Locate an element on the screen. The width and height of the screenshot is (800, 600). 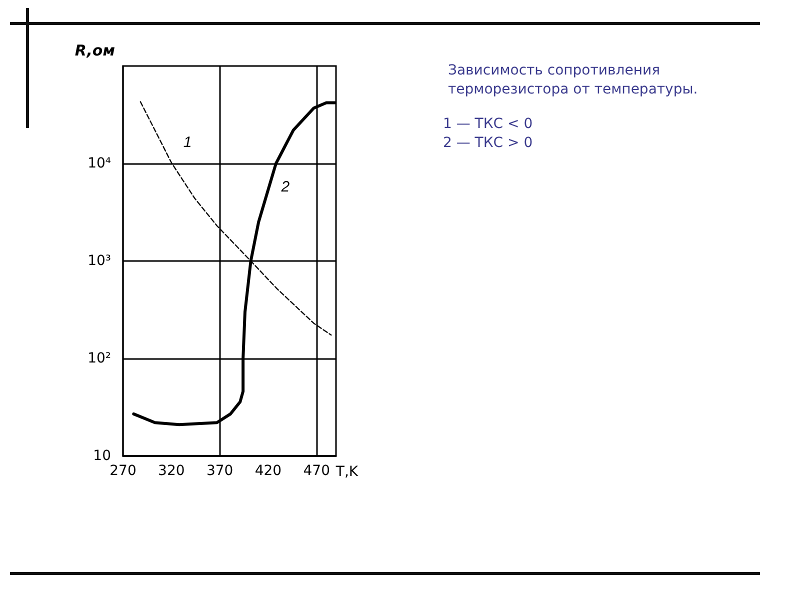
x-tick-label: 470 is located at coordinates (316, 471).